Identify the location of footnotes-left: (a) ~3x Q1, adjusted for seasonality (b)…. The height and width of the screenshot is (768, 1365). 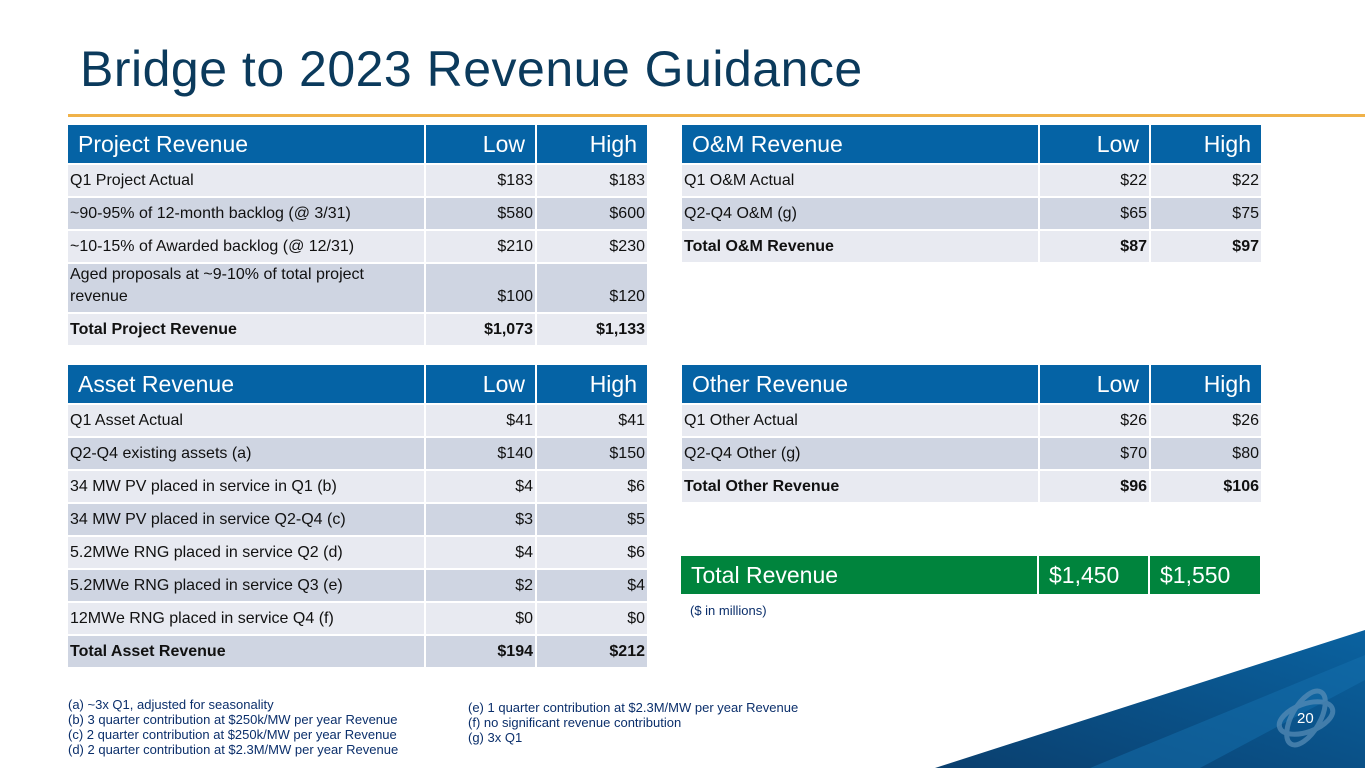
(233, 727).